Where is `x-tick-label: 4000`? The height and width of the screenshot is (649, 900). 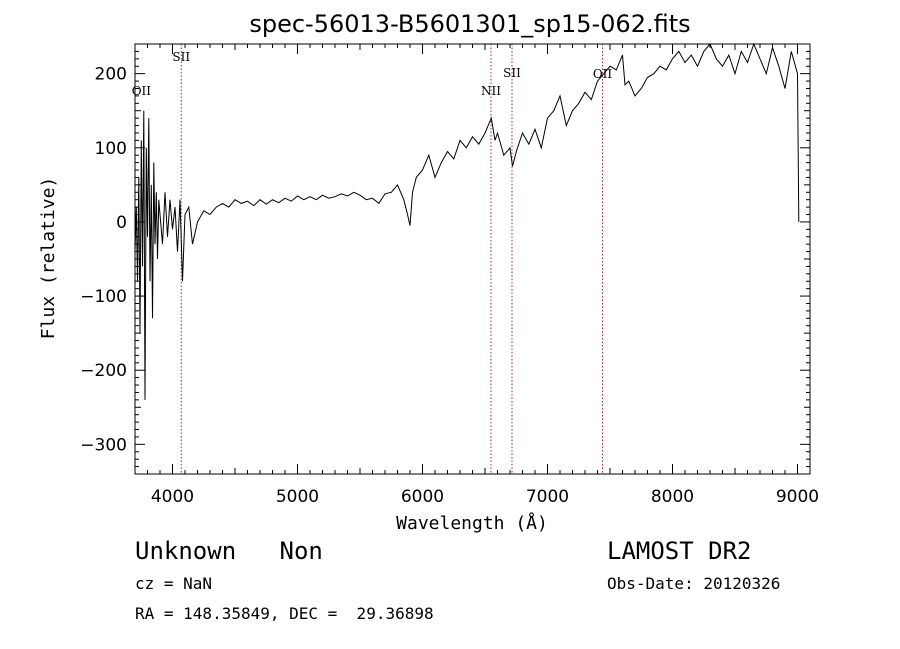
x-tick-label: 4000 is located at coordinates (172, 497).